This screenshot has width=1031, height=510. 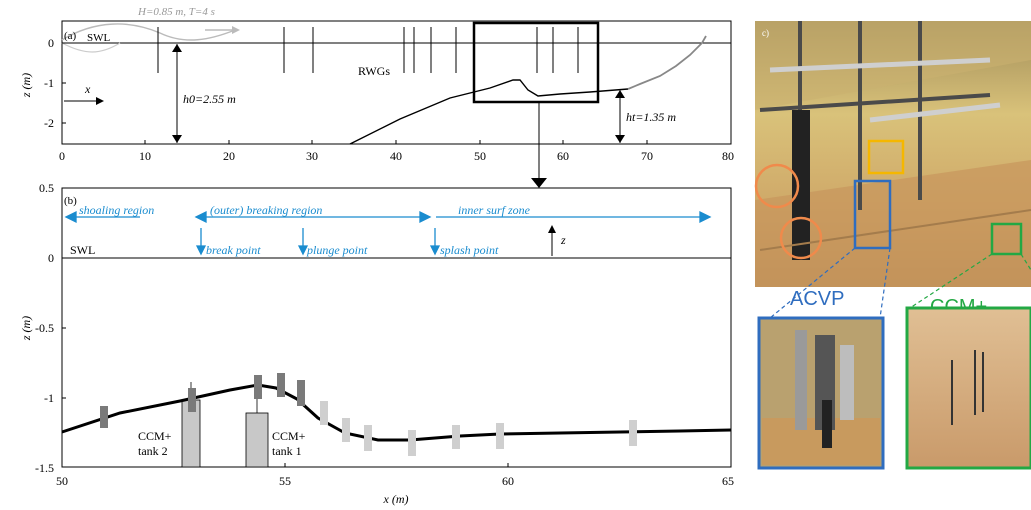 I want to click on panel-b-xlabel: x (m), so click(x=396, y=499).